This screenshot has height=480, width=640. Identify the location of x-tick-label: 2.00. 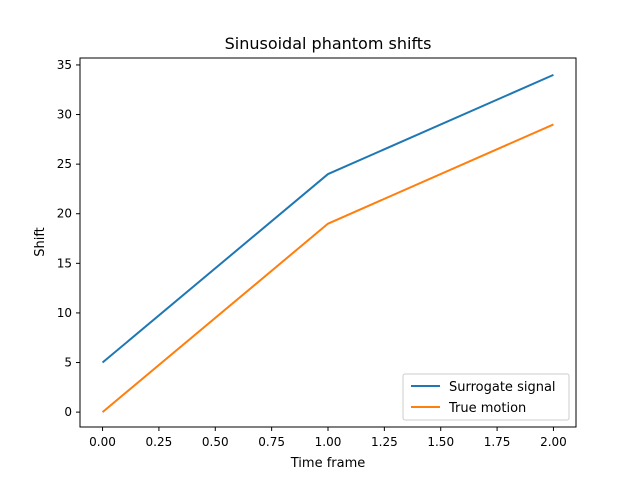
(553, 442).